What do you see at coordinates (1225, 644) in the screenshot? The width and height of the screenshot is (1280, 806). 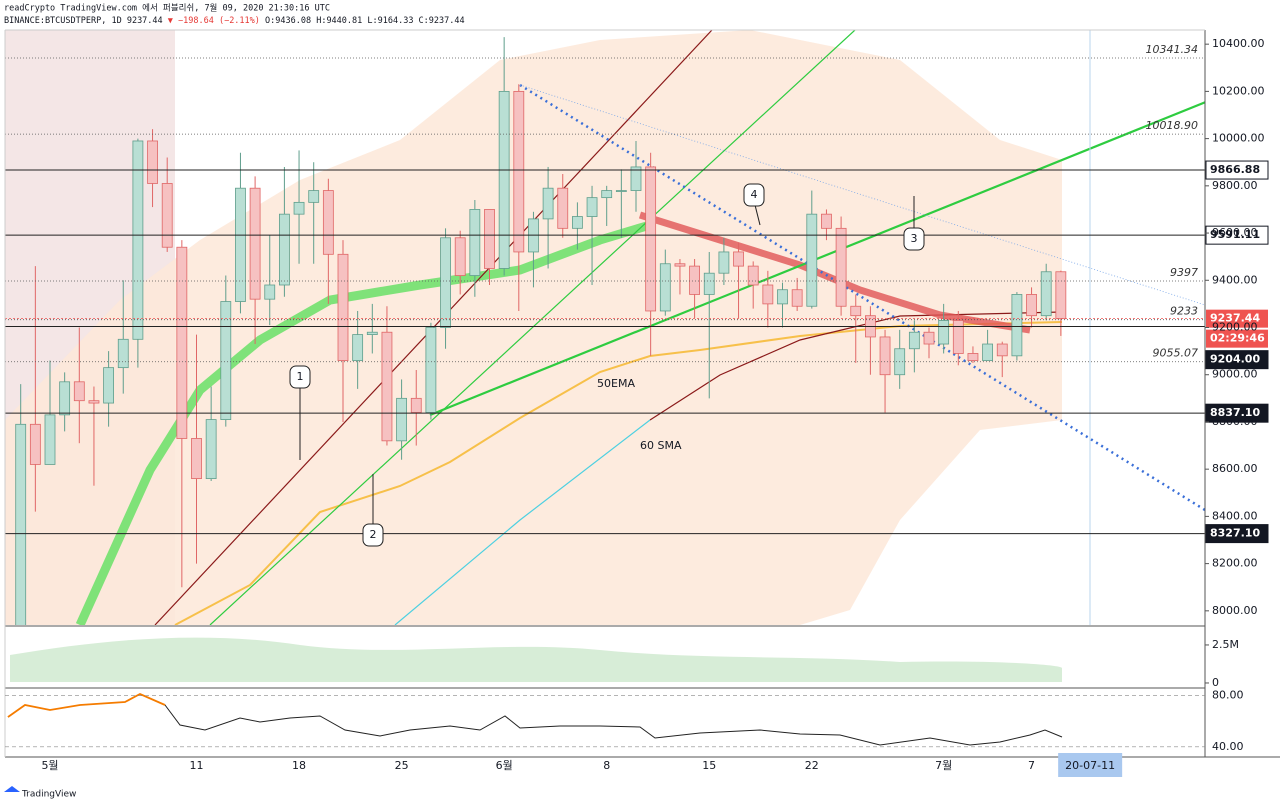 I see `y-tick-label: 2.5M` at bounding box center [1225, 644].